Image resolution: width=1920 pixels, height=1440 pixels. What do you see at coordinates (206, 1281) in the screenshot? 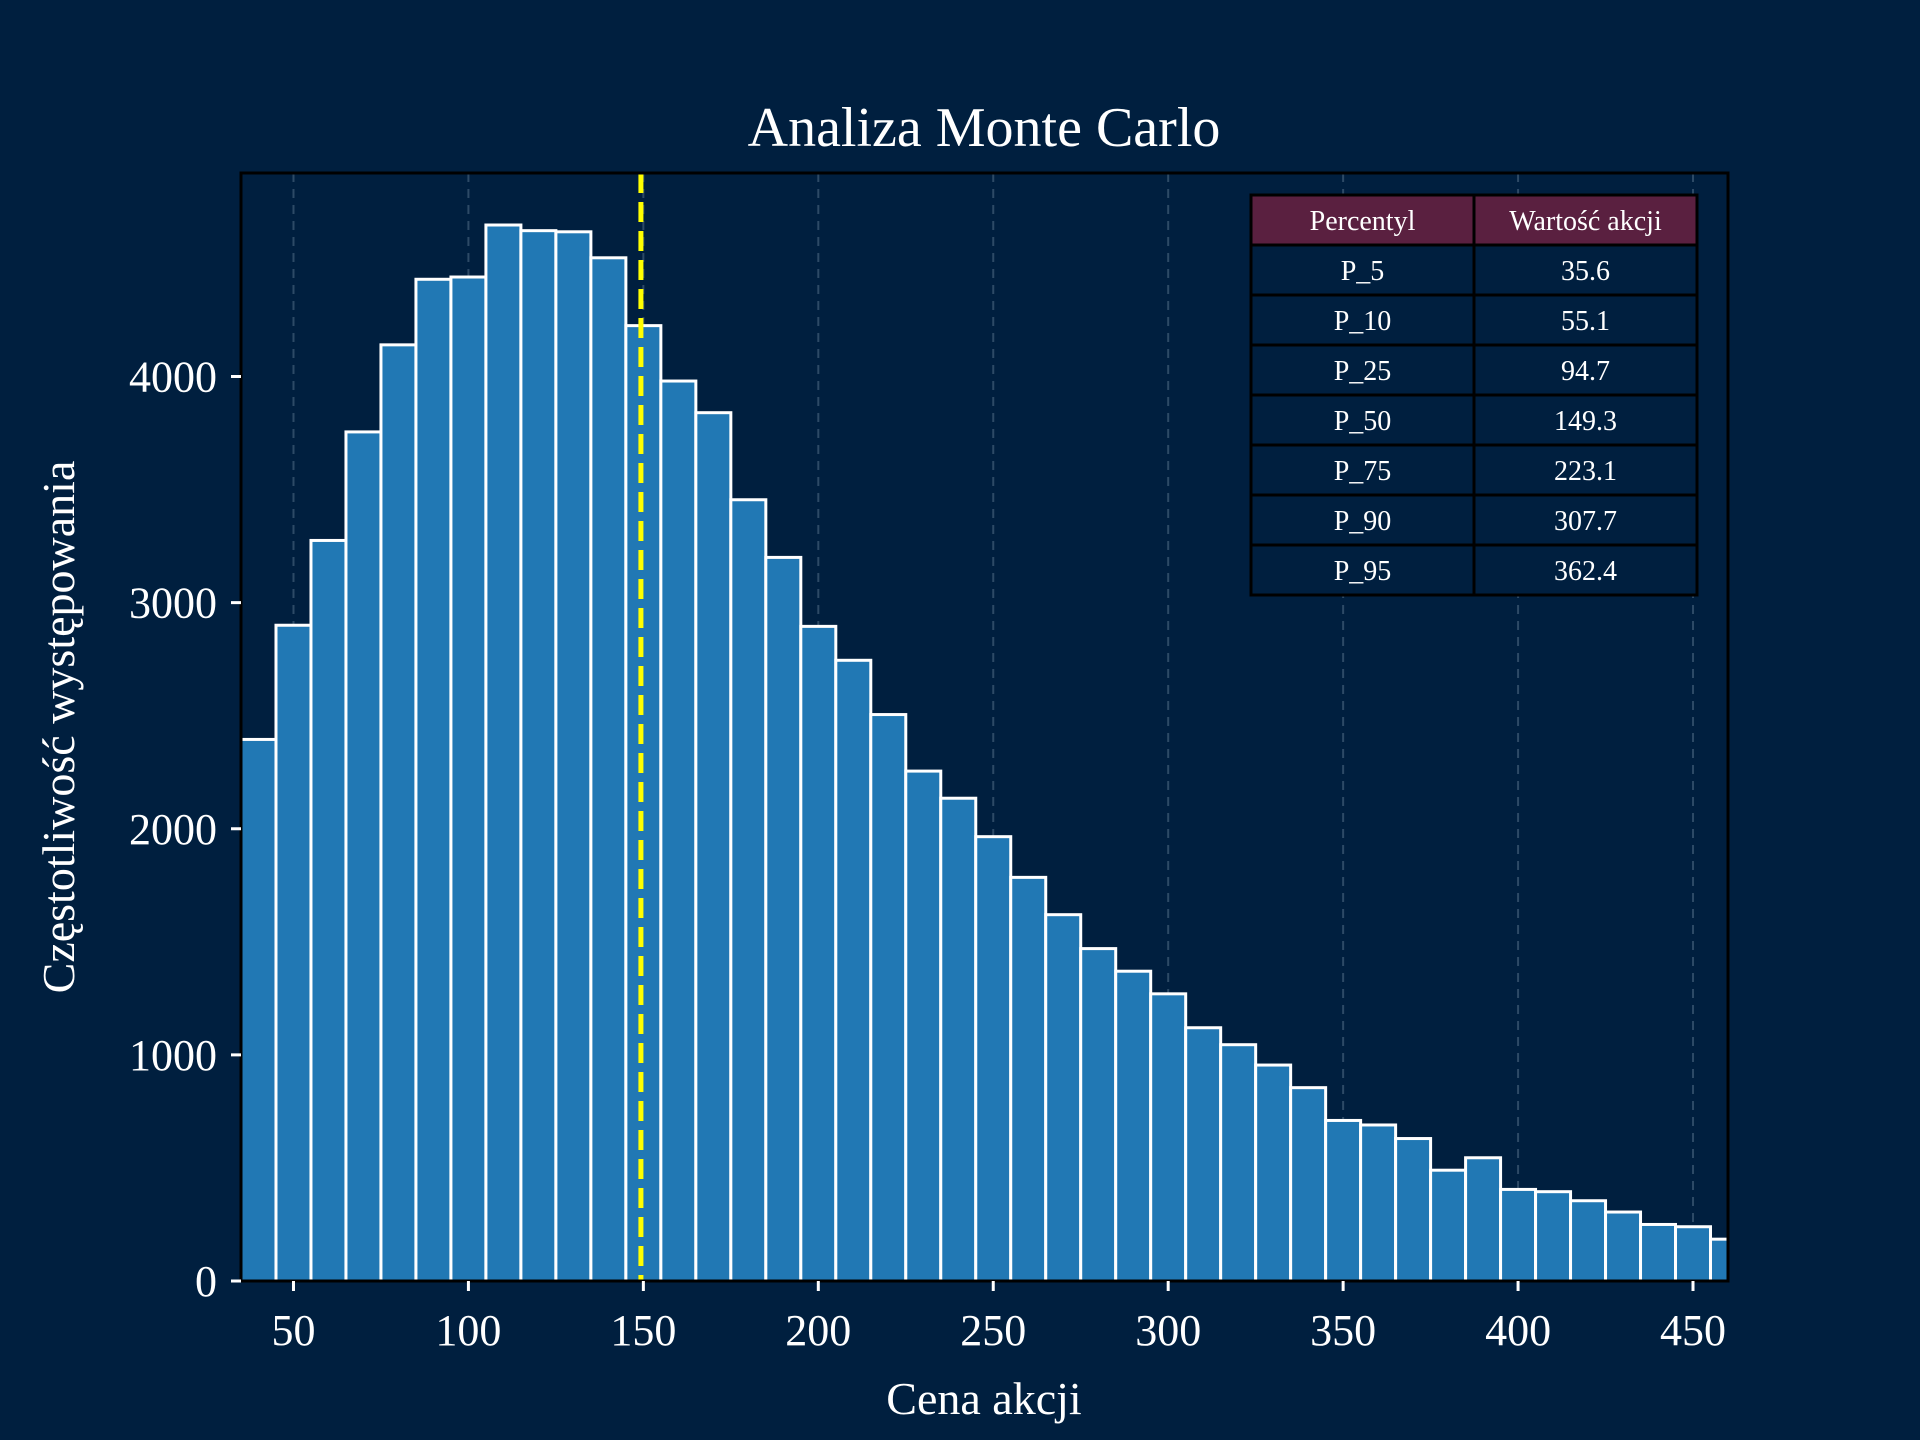
I see `y-tick-label: 0` at bounding box center [206, 1281].